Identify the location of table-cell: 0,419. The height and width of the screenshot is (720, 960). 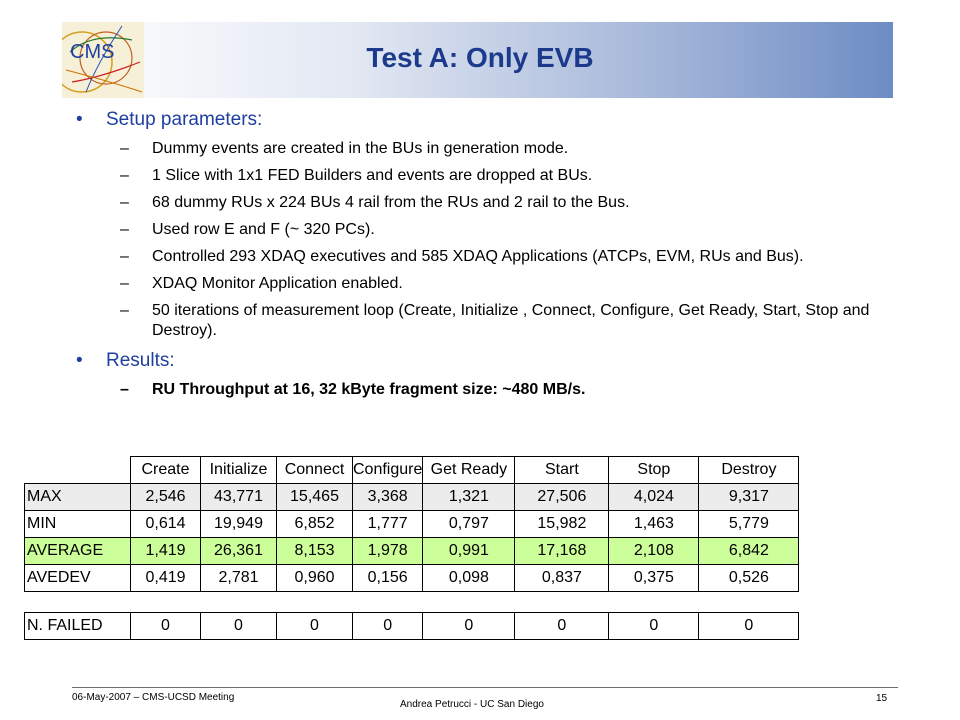
(165, 578).